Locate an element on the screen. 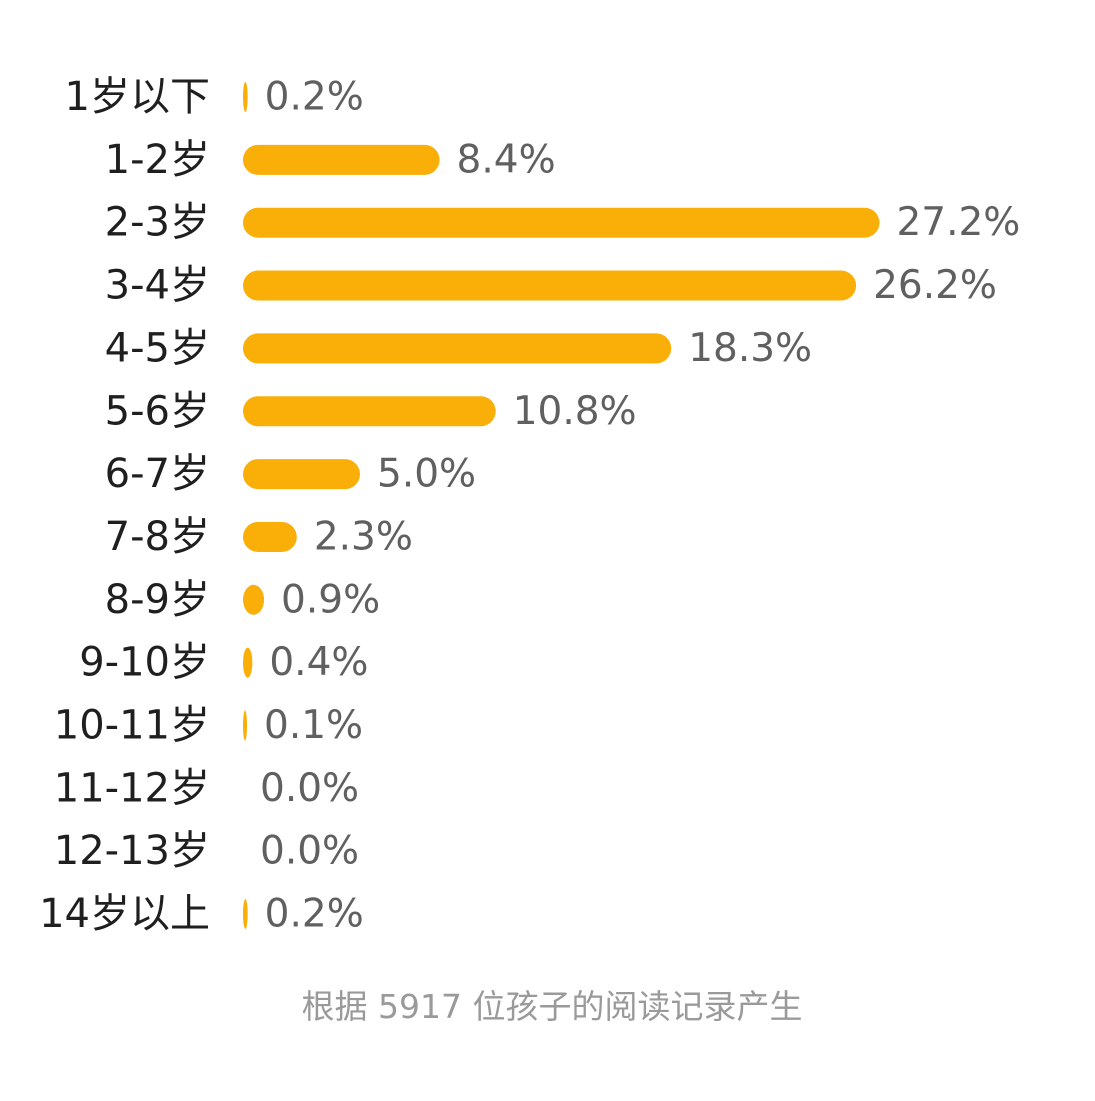 The height and width of the screenshot is (1101, 1095). value-label: 0.1% is located at coordinates (313, 725).